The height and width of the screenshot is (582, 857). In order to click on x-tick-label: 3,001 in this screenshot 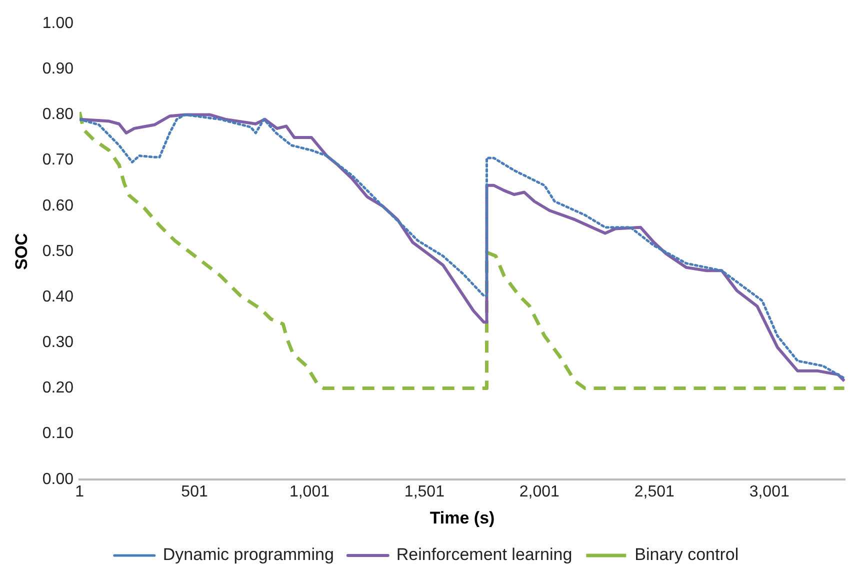, I will do `click(769, 491)`.